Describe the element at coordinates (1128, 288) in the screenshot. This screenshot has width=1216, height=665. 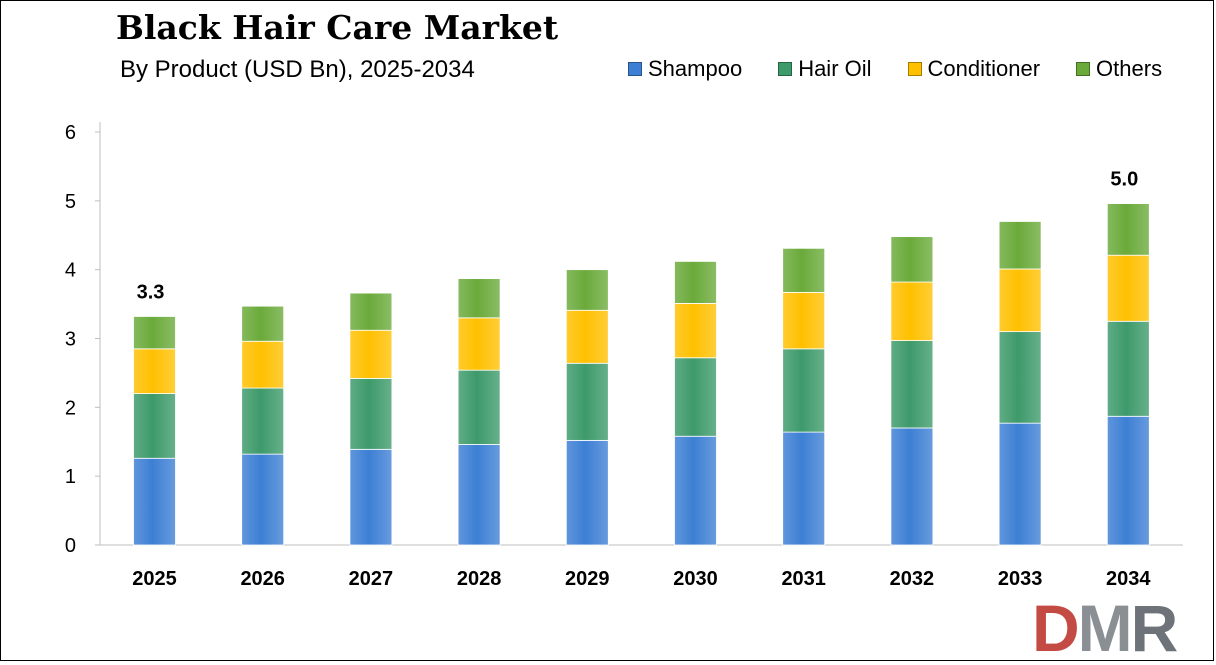
I see `bar-conditioner-2034` at that location.